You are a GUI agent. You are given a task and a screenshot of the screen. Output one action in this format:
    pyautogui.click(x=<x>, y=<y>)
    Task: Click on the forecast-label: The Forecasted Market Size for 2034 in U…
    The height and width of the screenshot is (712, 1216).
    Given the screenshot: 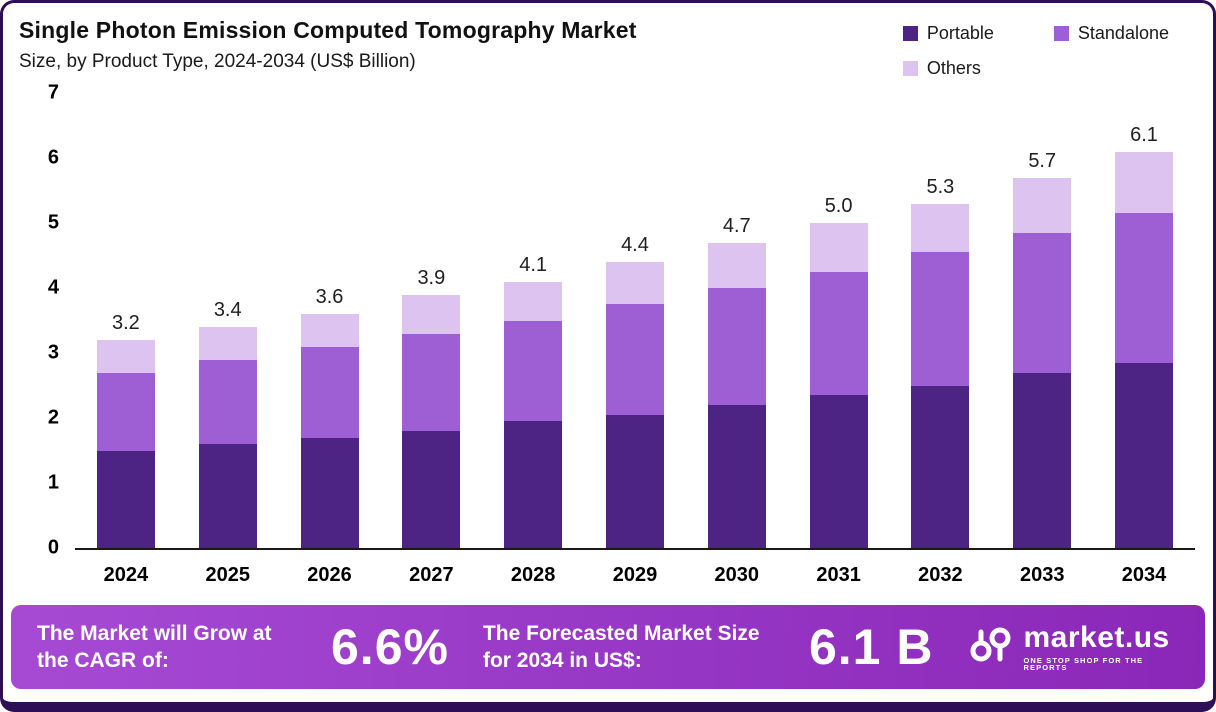 What is the action you would take?
    pyautogui.click(x=621, y=646)
    